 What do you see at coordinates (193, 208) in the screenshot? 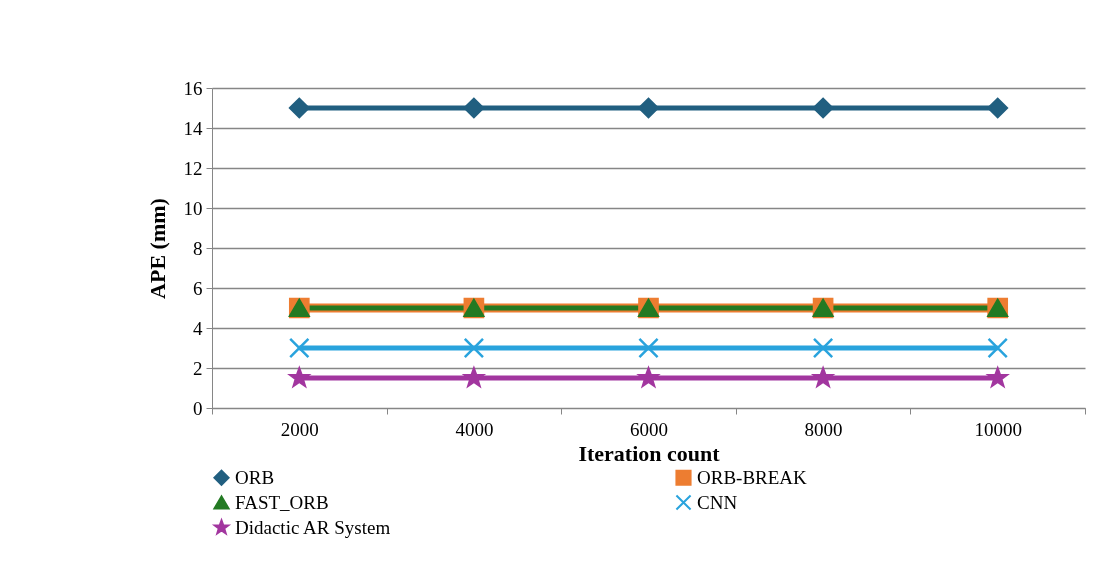
I see `y-tick-label: 10` at bounding box center [193, 208].